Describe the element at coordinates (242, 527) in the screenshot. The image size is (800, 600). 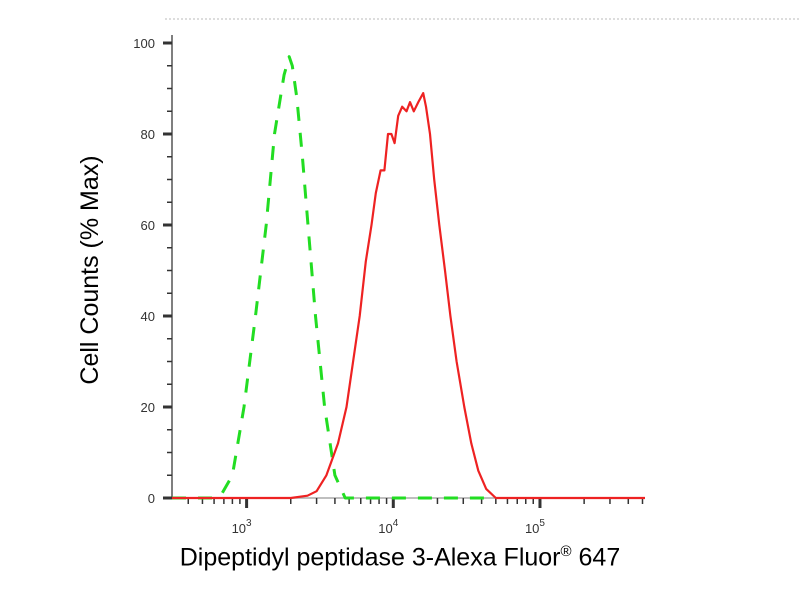
I see `x-tick-label: 10³` at that location.